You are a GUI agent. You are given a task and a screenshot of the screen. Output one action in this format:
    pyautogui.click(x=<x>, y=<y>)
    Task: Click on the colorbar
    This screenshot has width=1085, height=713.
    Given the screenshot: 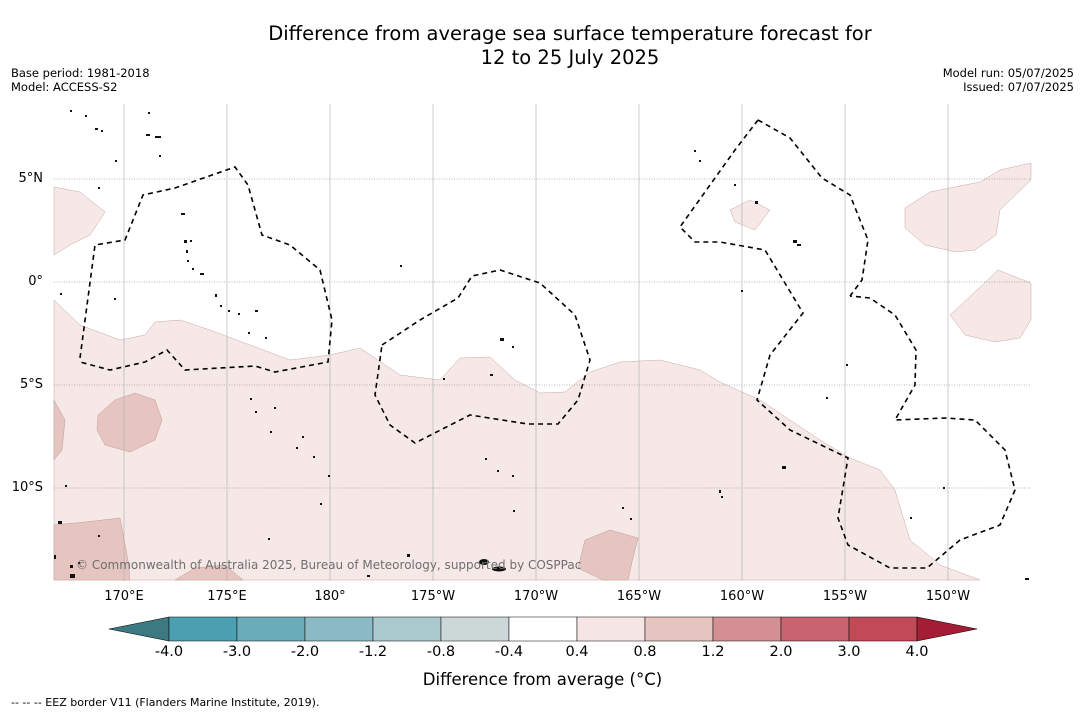 What is the action you would take?
    pyautogui.click(x=543, y=629)
    